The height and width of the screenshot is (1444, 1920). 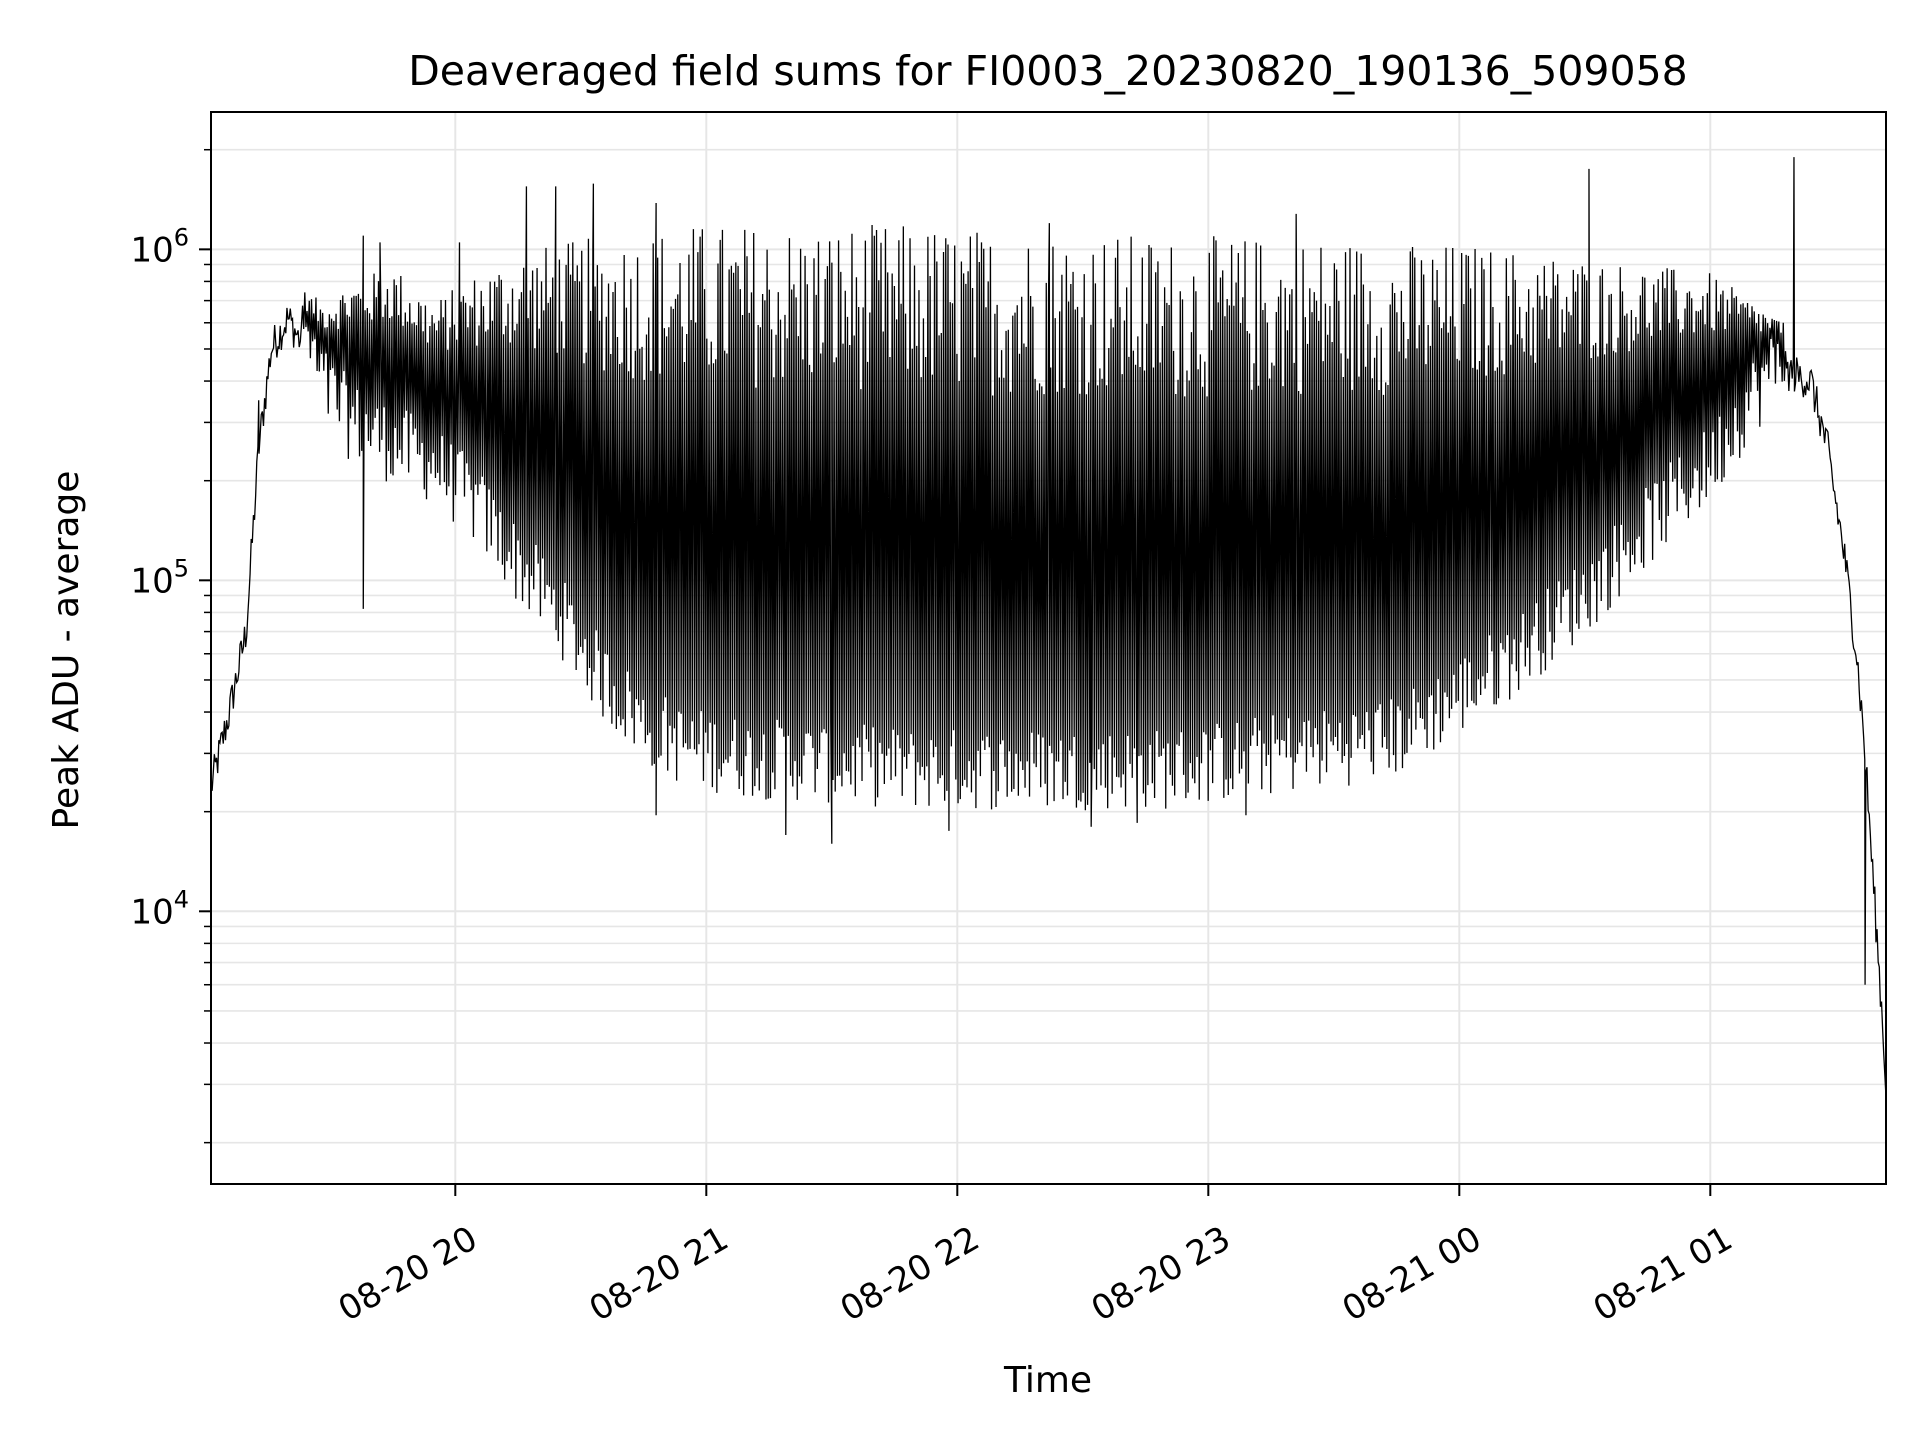 I want to click on y-tick-label: 10⁶, so click(x=159, y=246).